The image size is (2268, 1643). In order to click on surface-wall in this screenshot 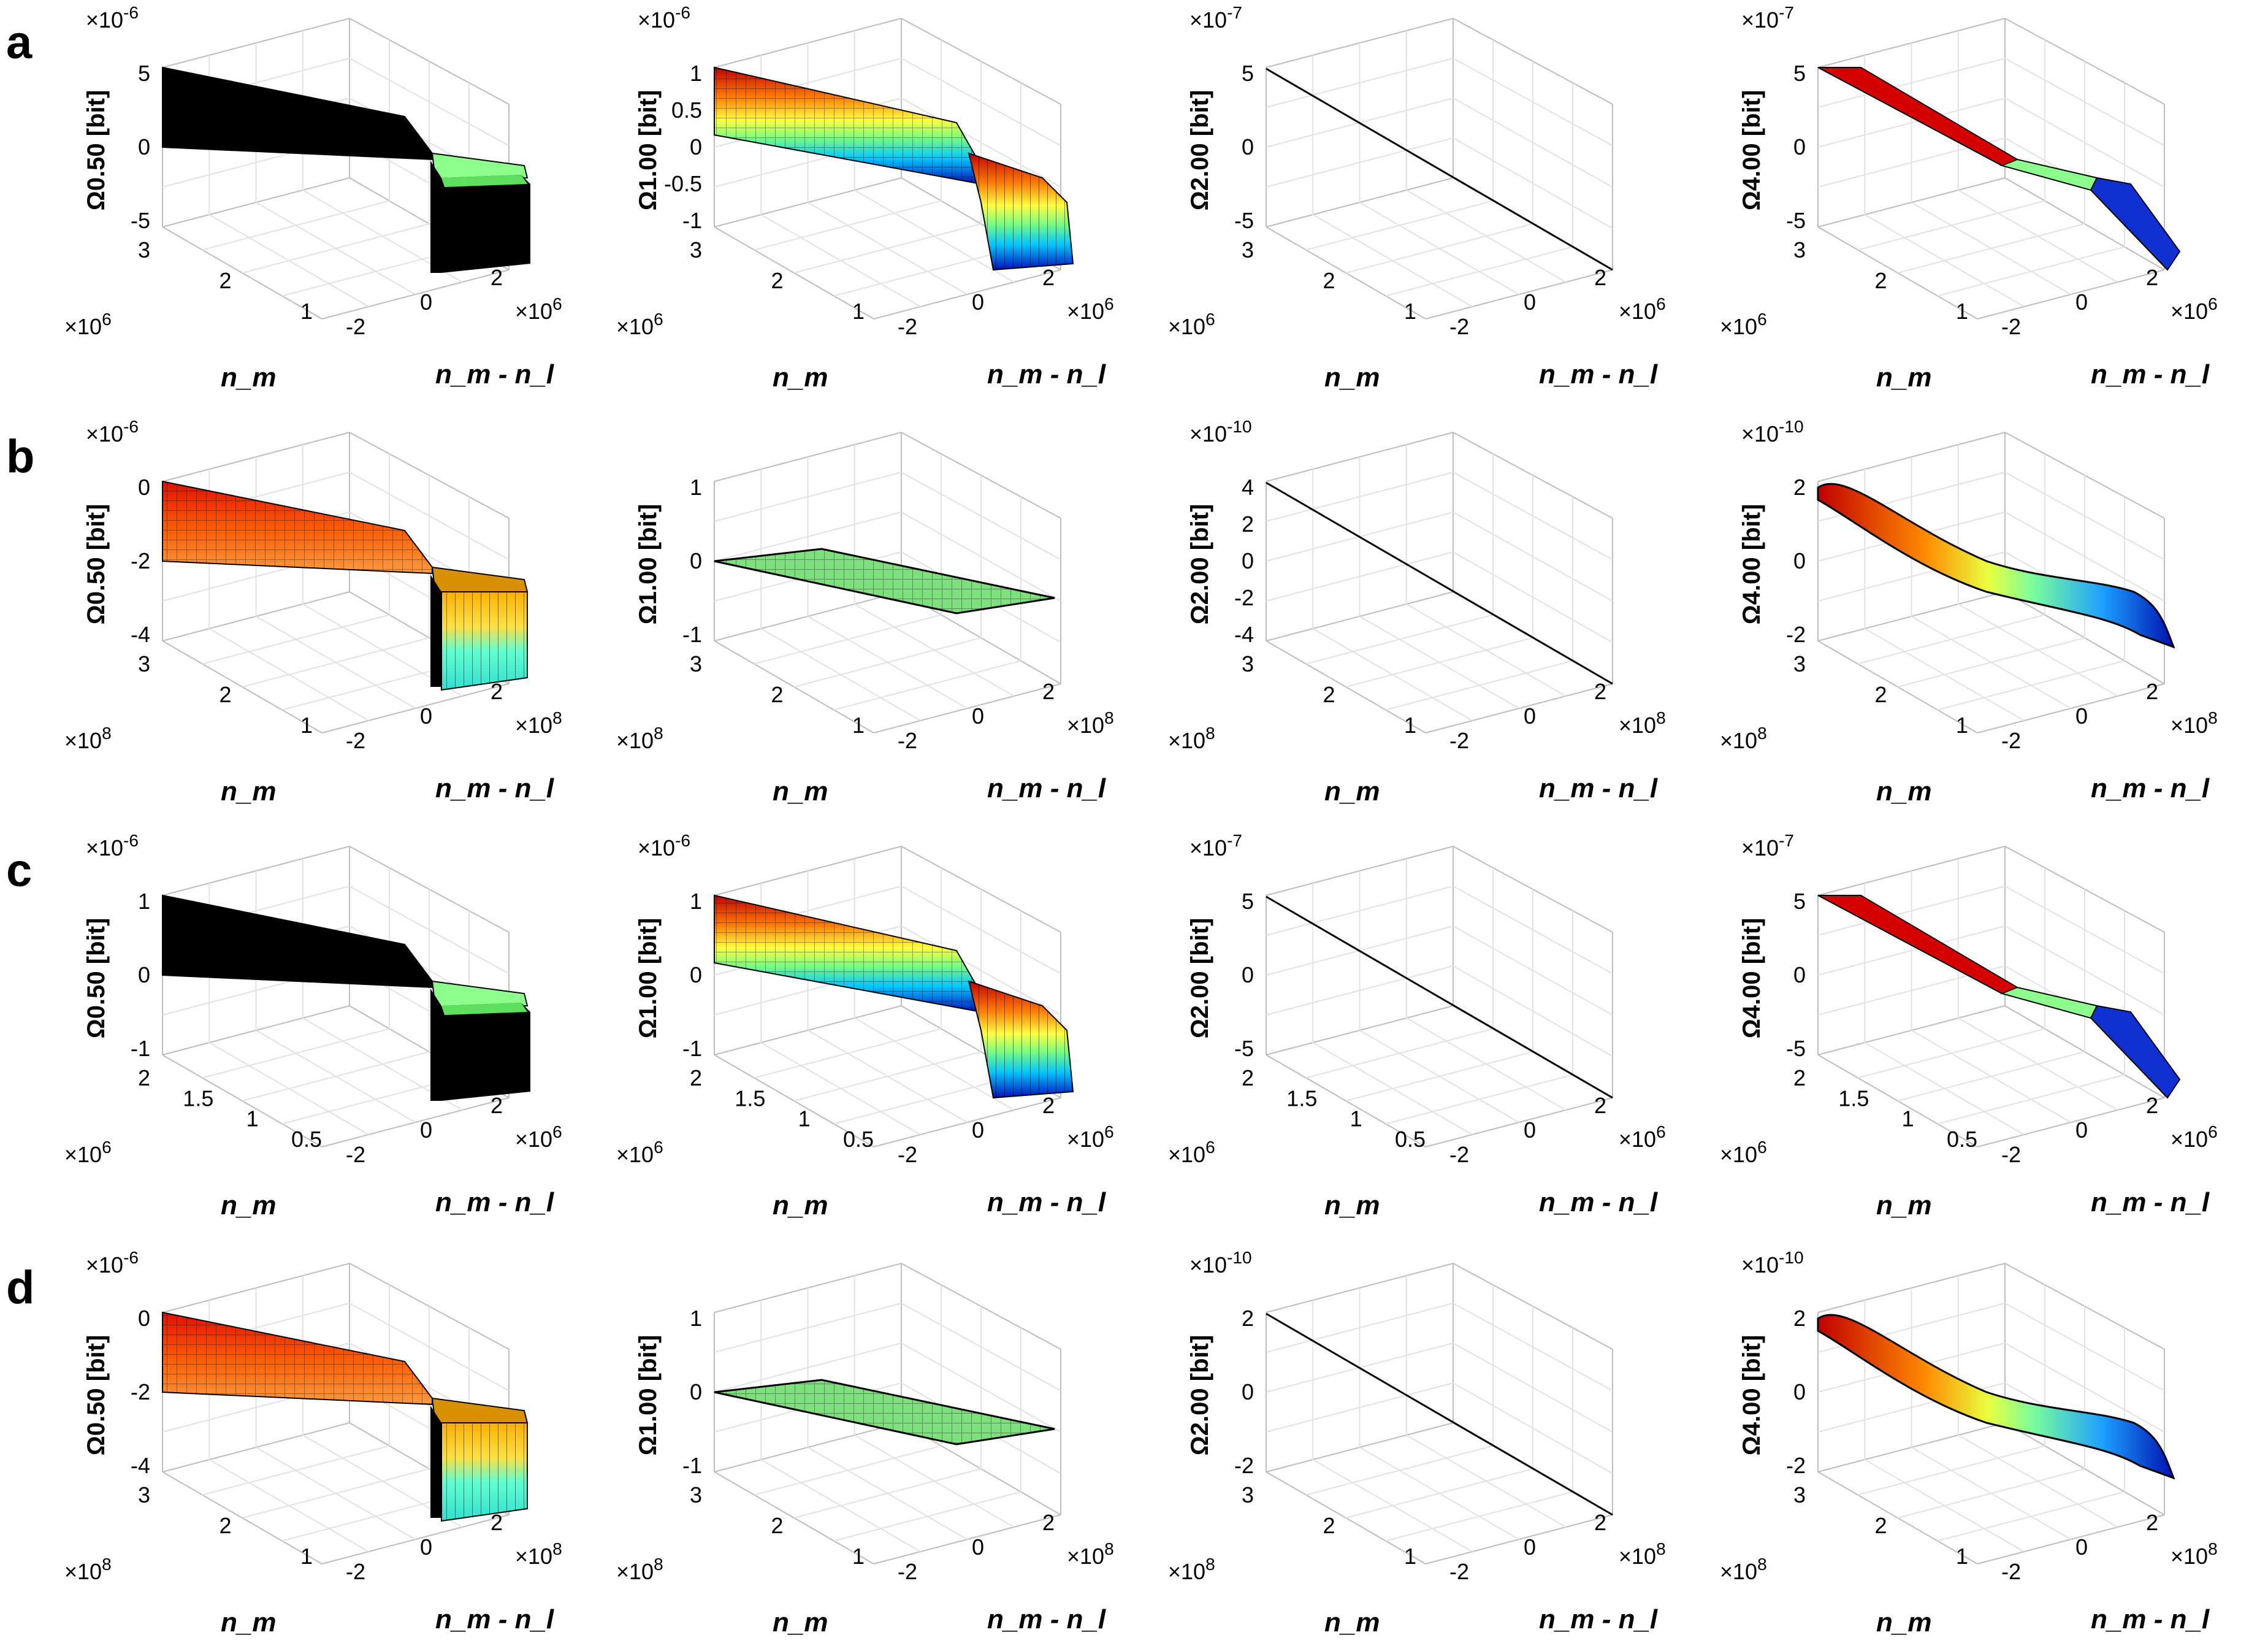, I will do `click(486, 1052)`.